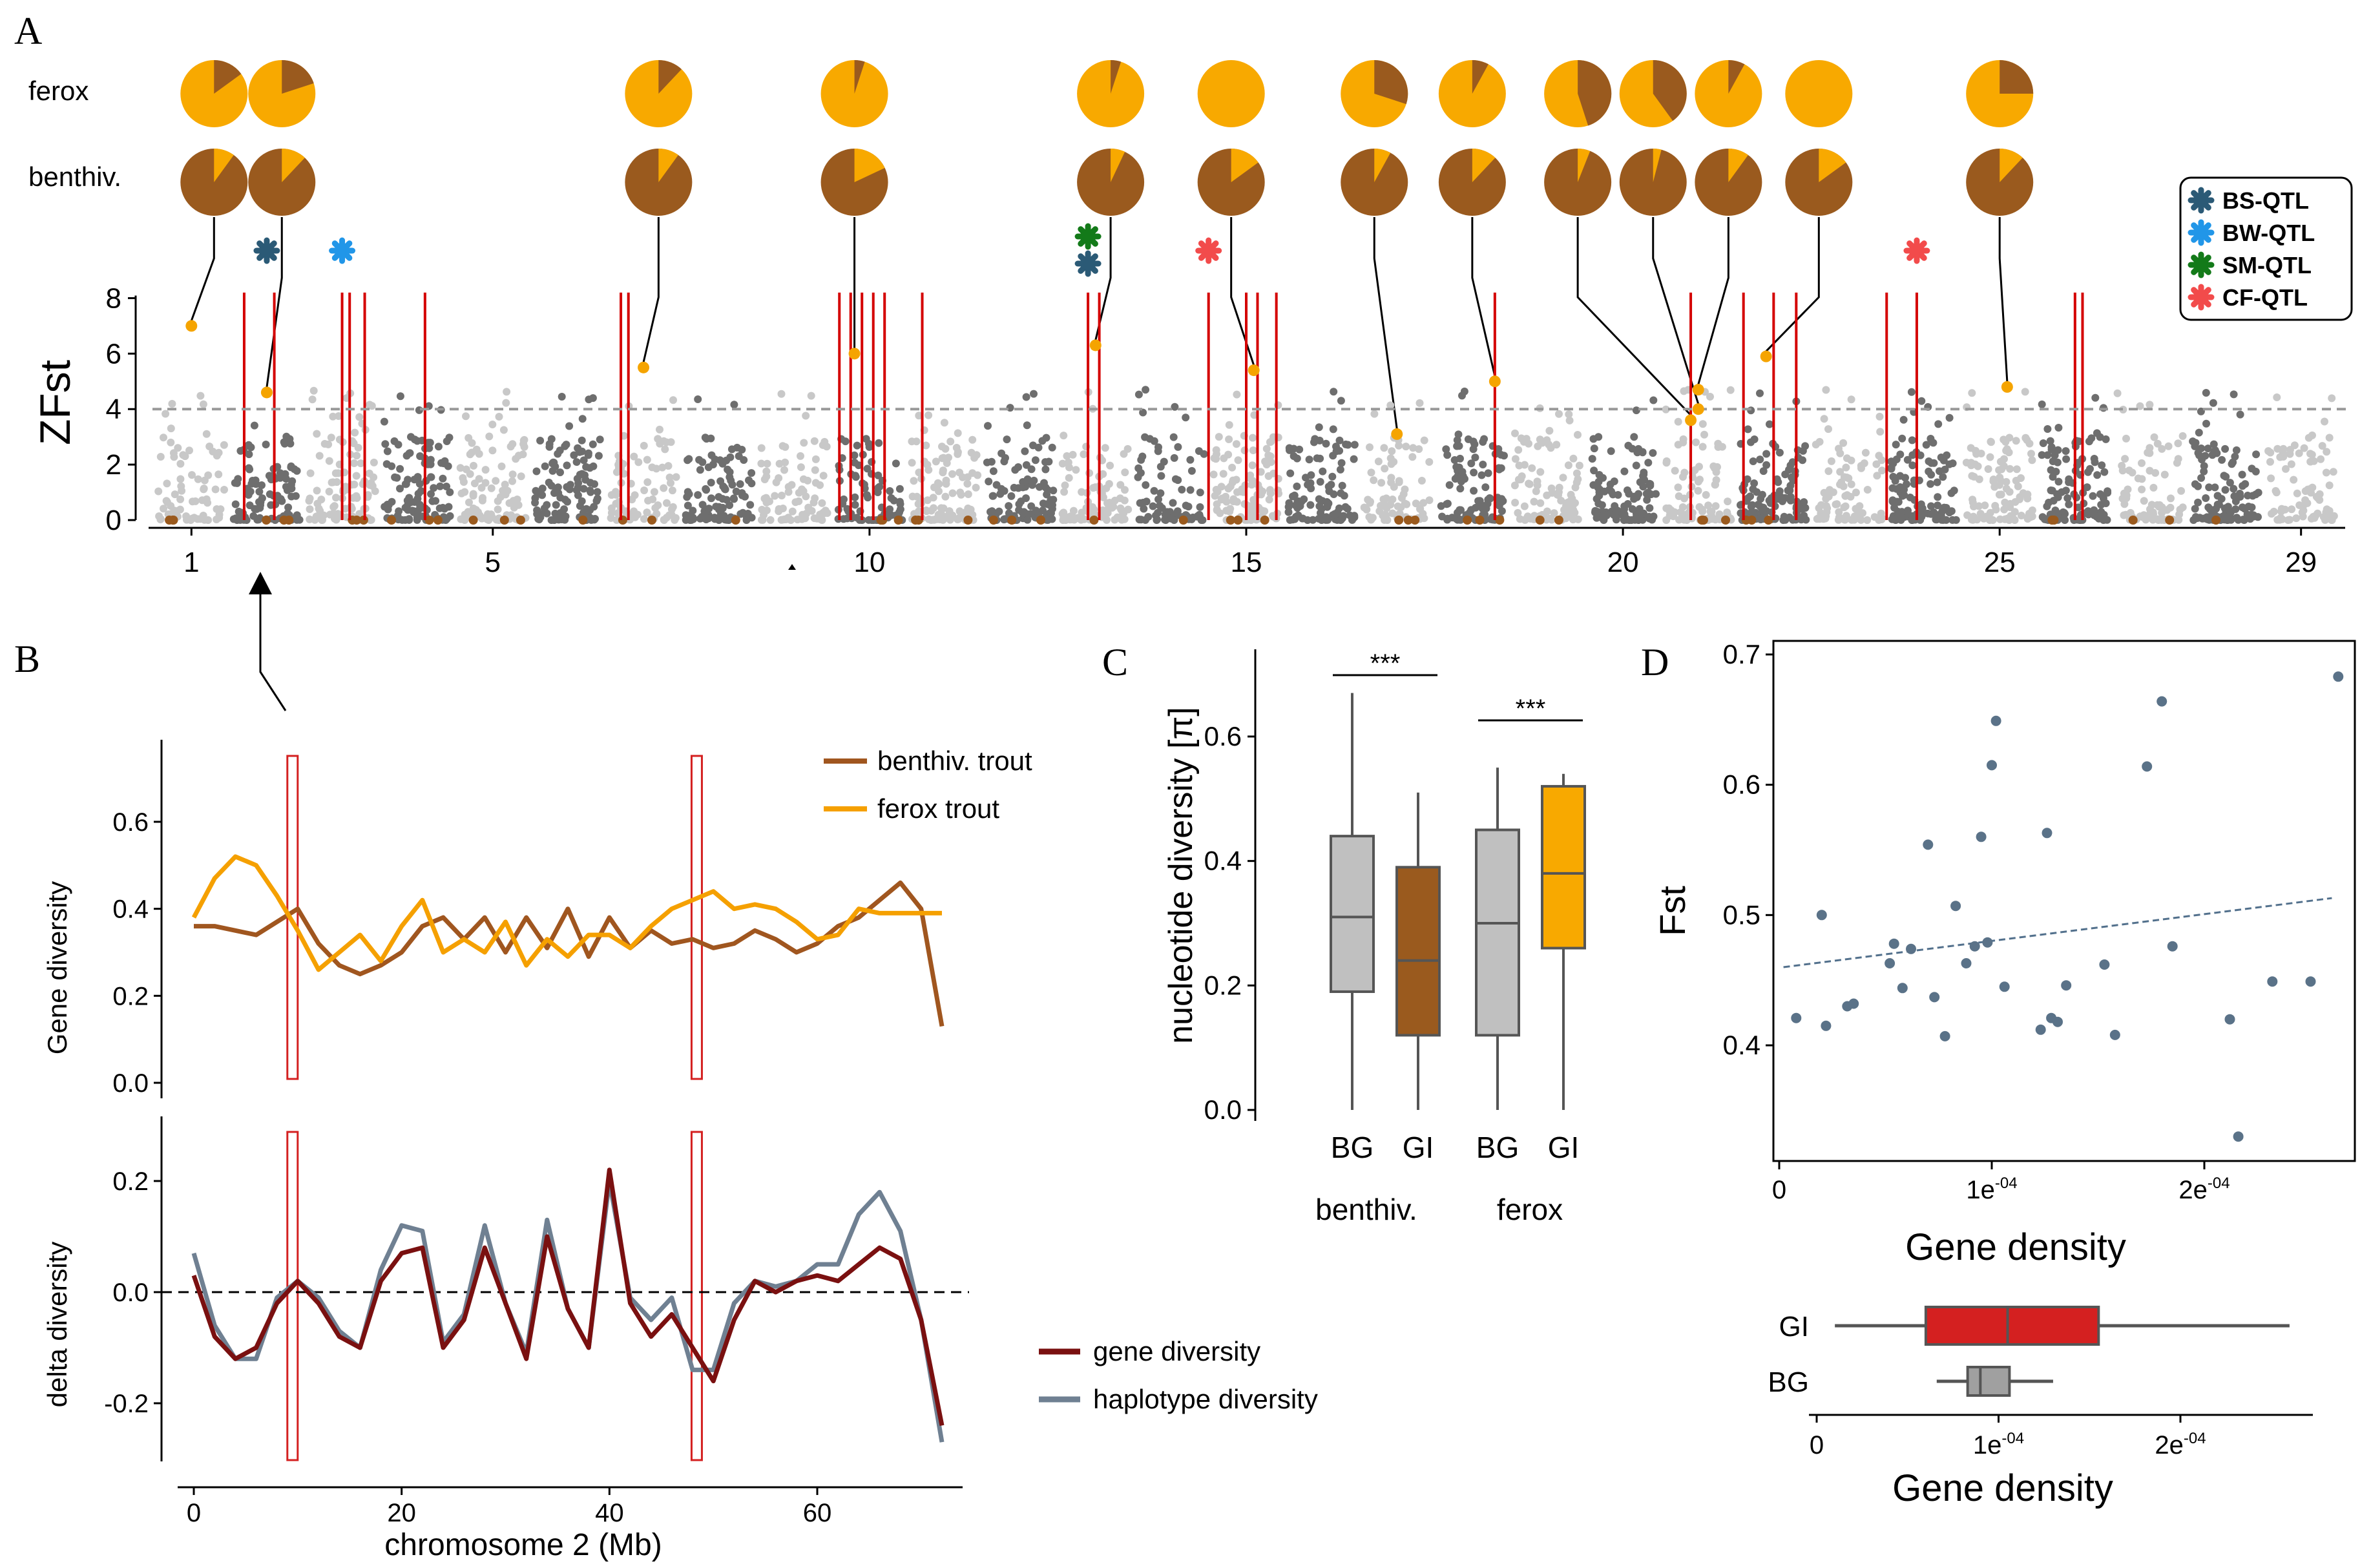 This screenshot has height=1568, width=2371. What do you see at coordinates (1099, 380) in the screenshot?
I see `highlighted-points` at bounding box center [1099, 380].